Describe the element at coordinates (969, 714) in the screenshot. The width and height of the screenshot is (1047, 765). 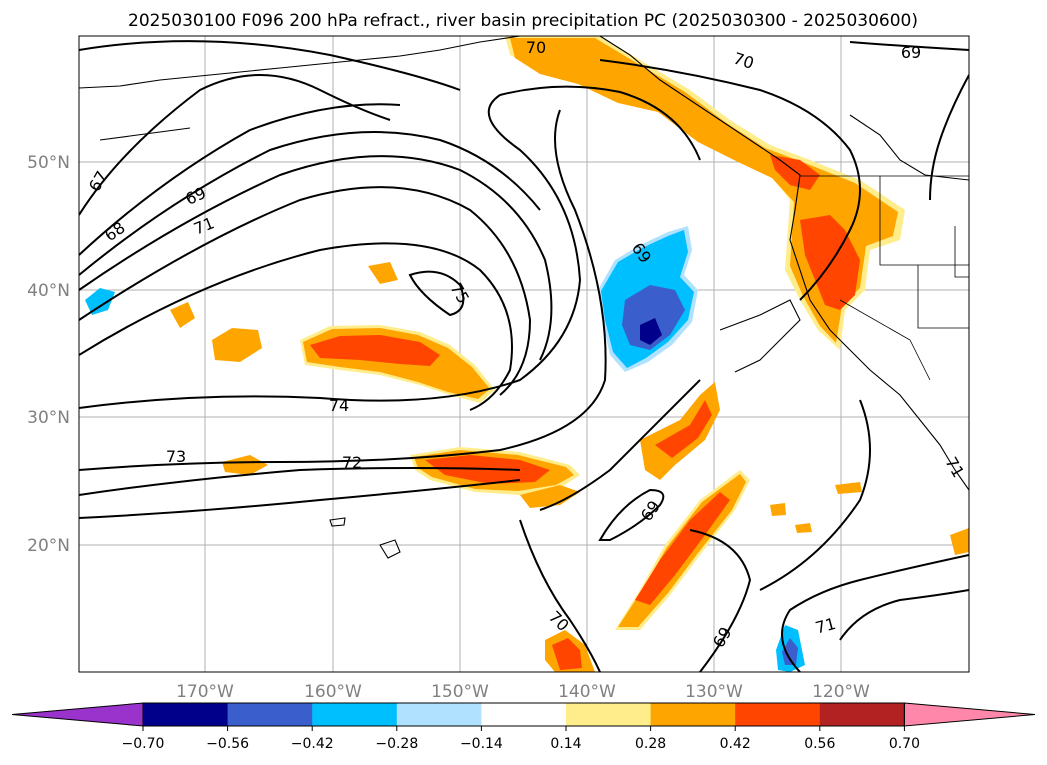
I see `colorbar-extend-high` at that location.